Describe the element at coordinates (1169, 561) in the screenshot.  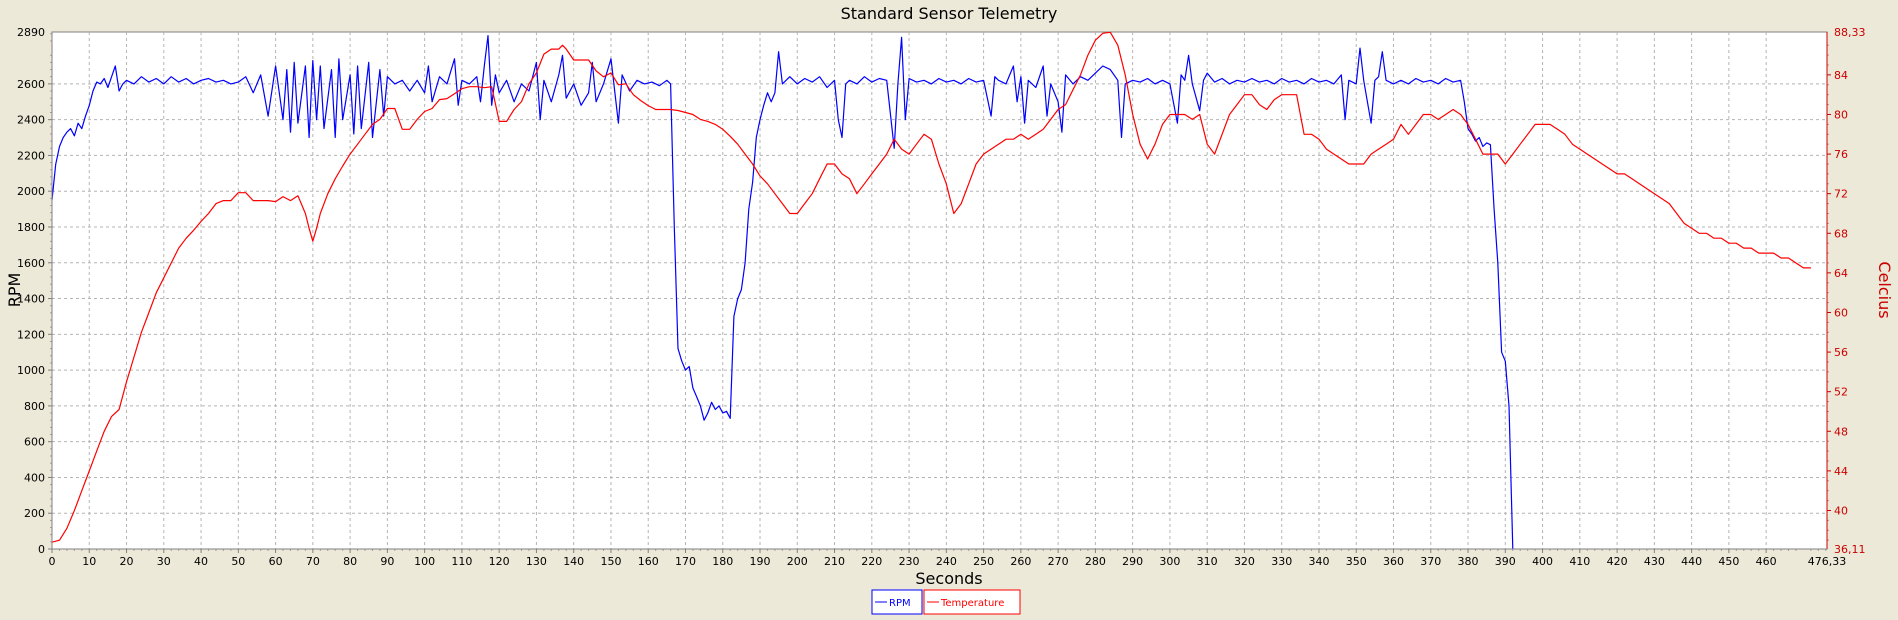
I see `x-tick-label: 300` at that location.